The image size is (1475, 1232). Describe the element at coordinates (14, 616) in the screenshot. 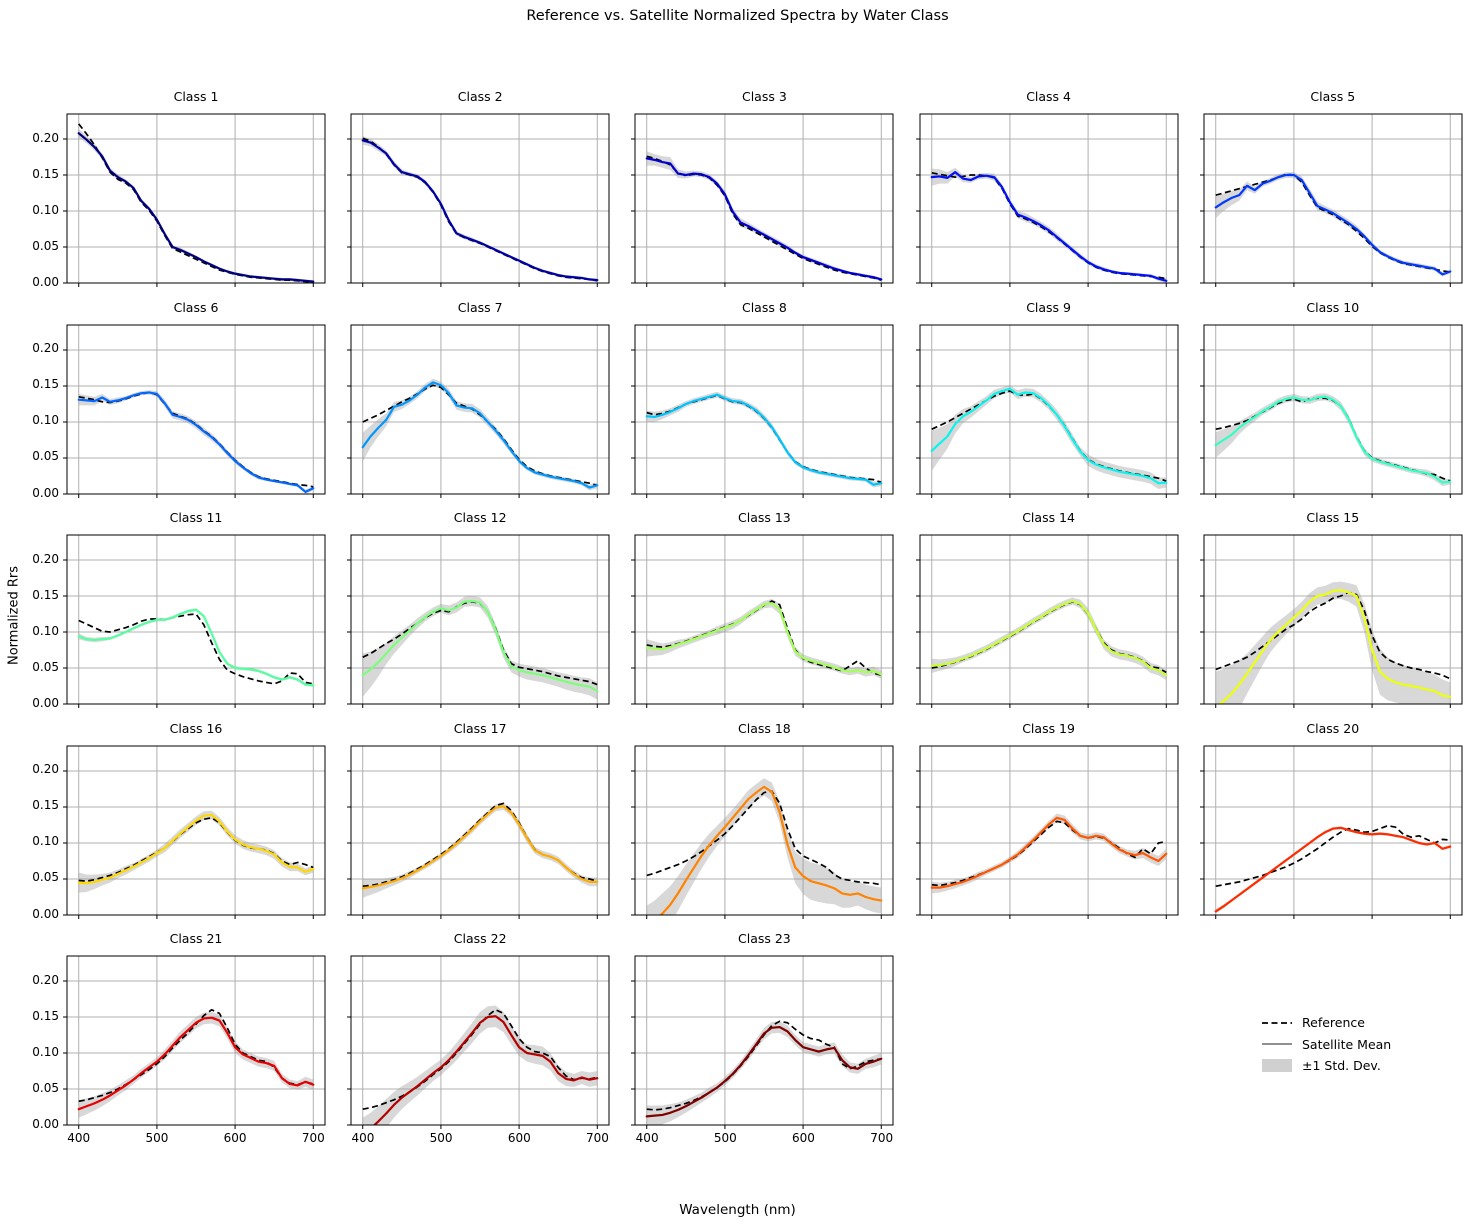

I see `y-axis-label: Normalized Rrs` at that location.